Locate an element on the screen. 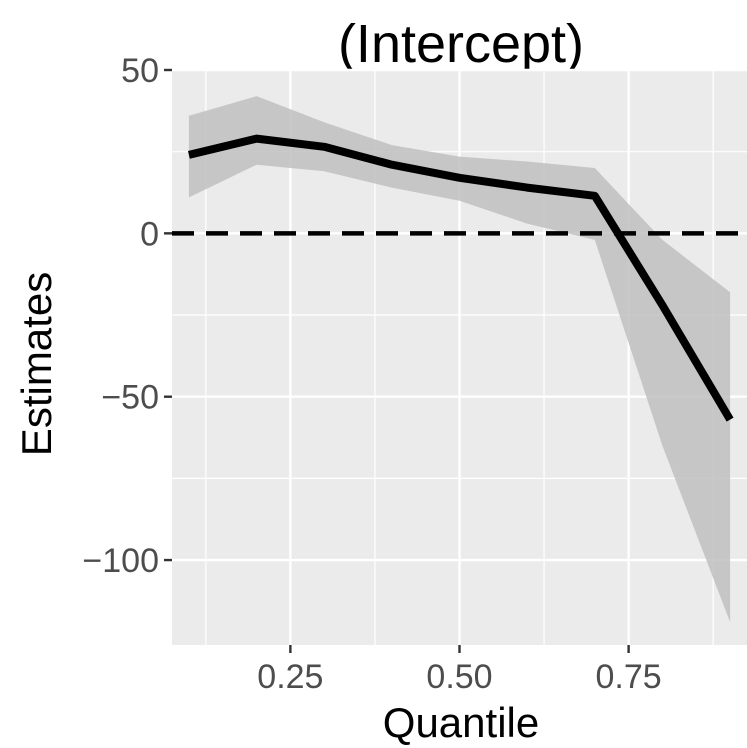  y-tick-label: 0 is located at coordinates (149, 234).